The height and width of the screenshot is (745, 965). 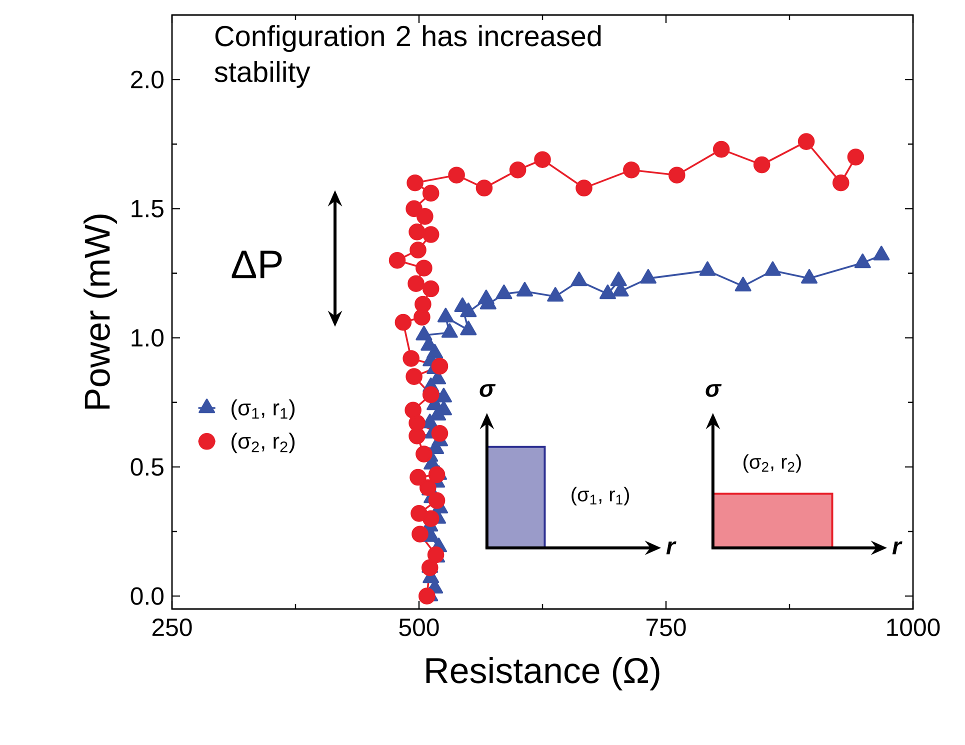 I want to click on annotation: (σ$_{2}$, r$_{2}$), so click(x=772, y=463).